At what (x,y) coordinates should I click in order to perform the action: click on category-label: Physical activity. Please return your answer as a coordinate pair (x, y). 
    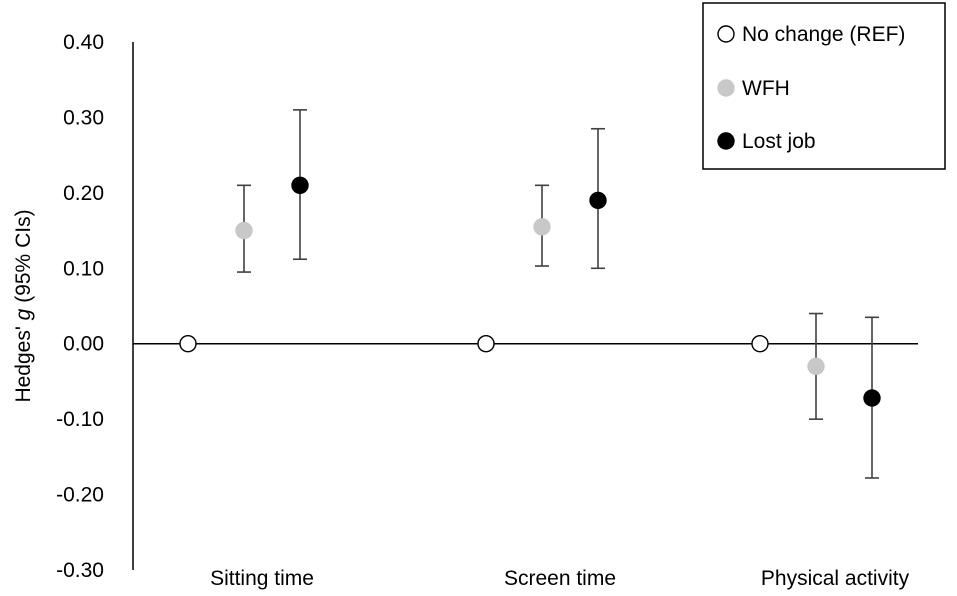
    Looking at the image, I should click on (835, 578).